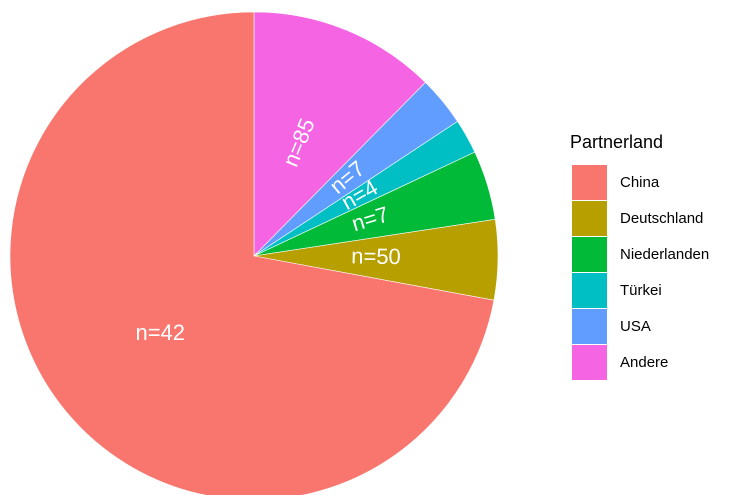 The image size is (731, 495). I want to click on legend-label: Andere, so click(644, 362).